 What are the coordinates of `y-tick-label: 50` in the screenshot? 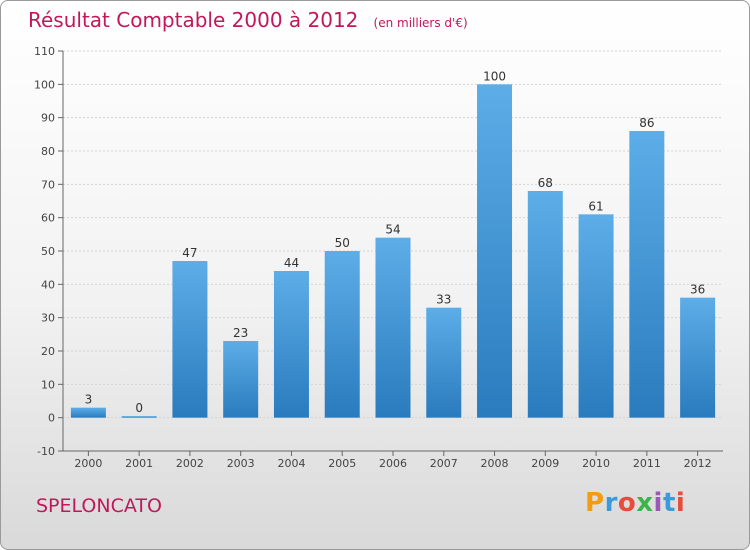 It's located at (48, 251).